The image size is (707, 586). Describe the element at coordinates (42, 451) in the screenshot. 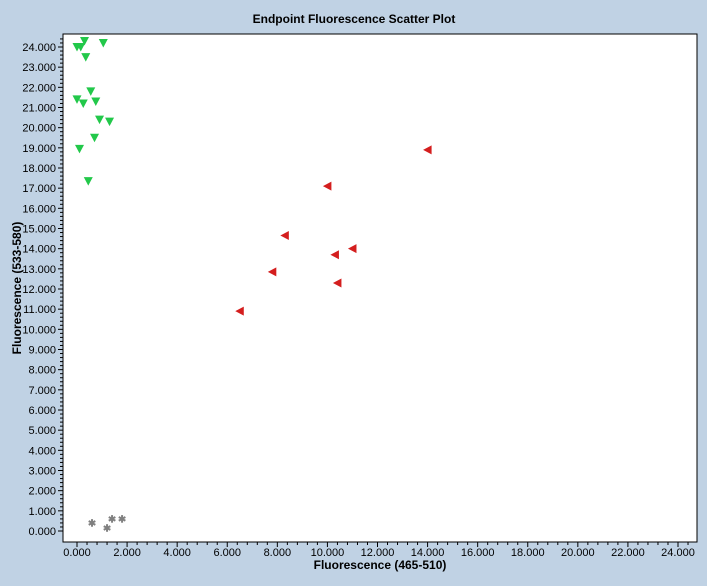

I see `y-tick-label: 4.000` at that location.